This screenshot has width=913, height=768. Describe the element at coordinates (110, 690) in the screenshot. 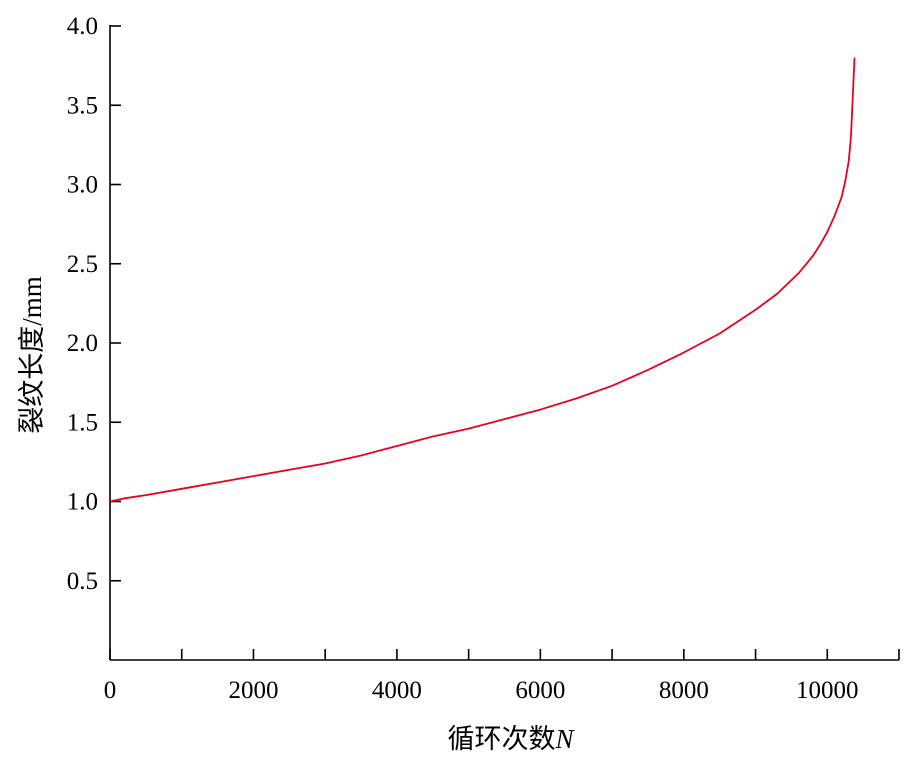

I see `x-tick-label: 0` at that location.